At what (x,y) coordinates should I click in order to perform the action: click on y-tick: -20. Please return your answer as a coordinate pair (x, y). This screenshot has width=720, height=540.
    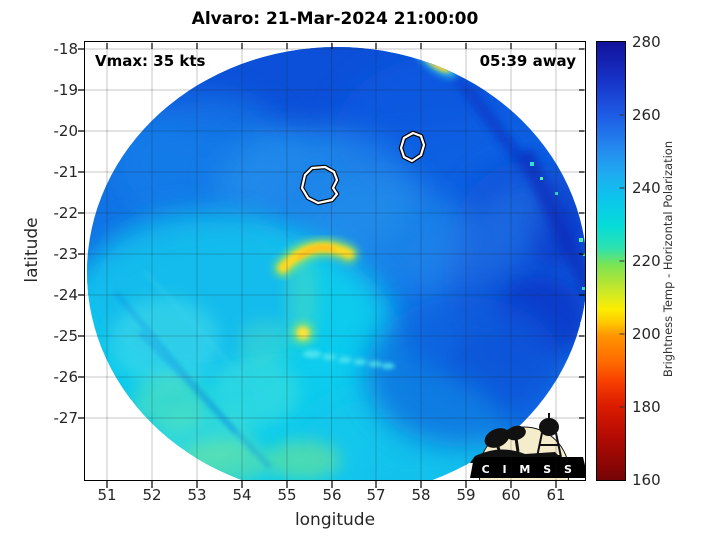
    Looking at the image, I should click on (66, 131).